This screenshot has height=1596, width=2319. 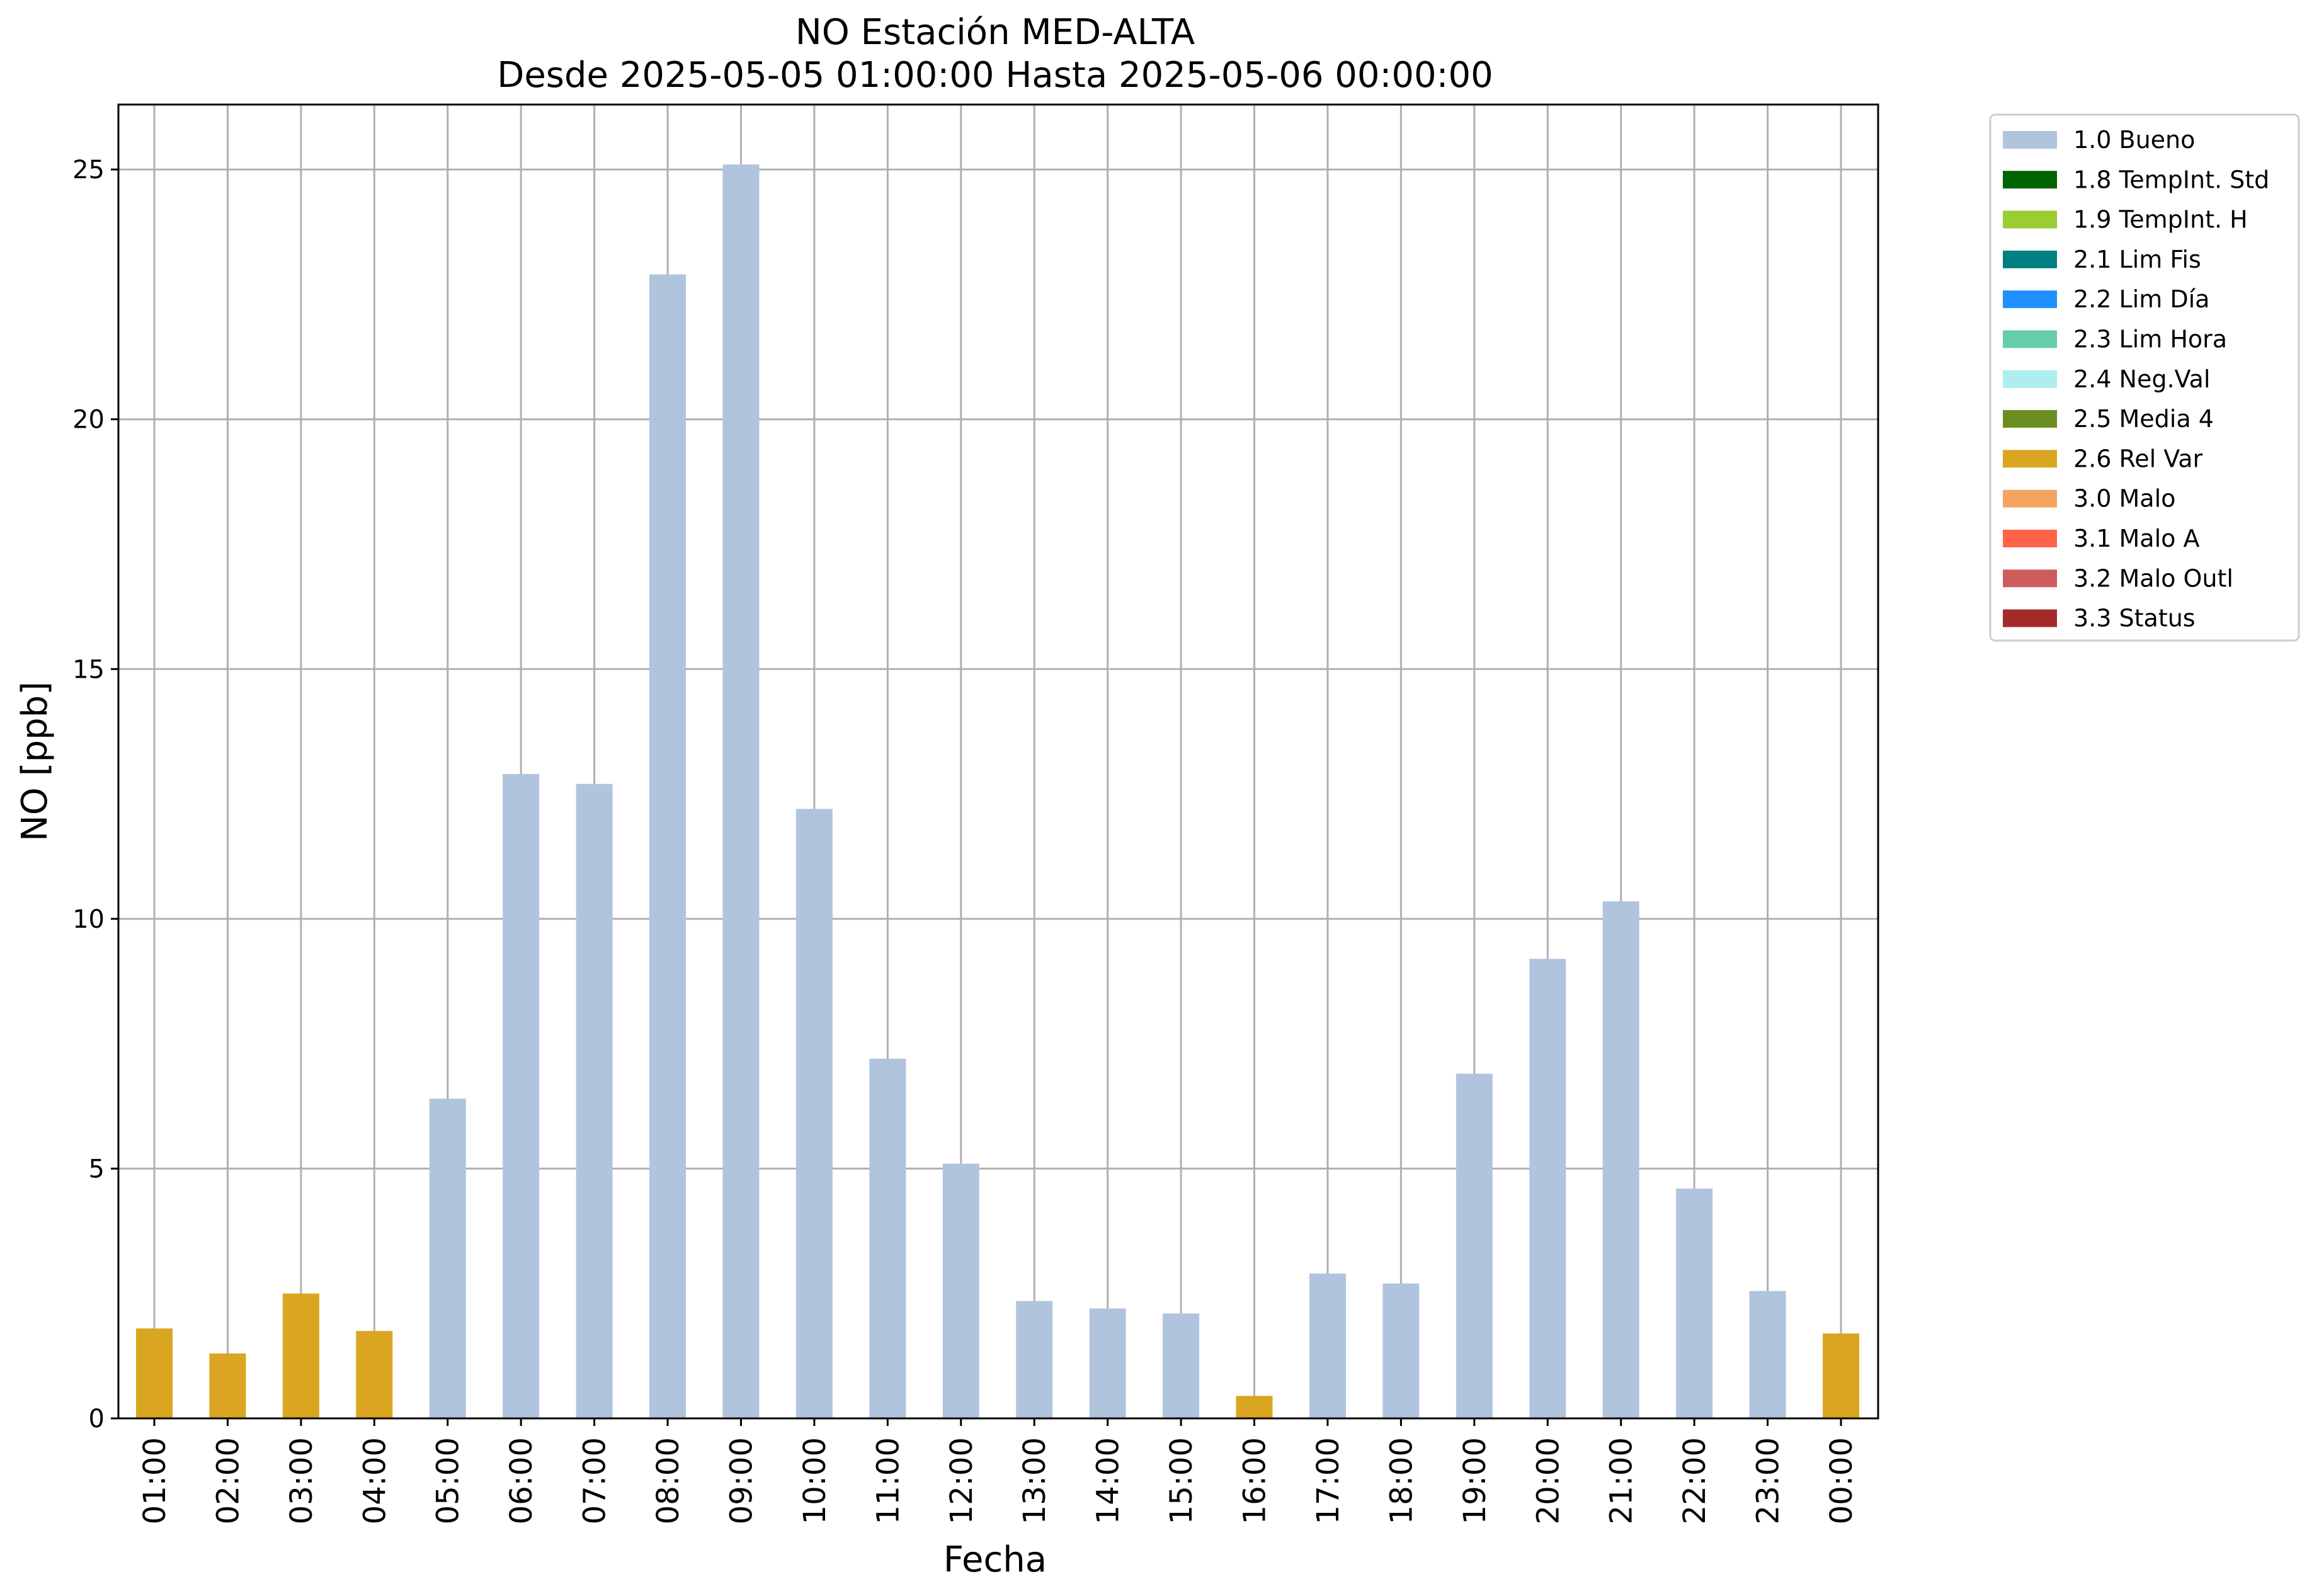 What do you see at coordinates (888, 1480) in the screenshot?
I see `x-tick-label: 11:00` at bounding box center [888, 1480].